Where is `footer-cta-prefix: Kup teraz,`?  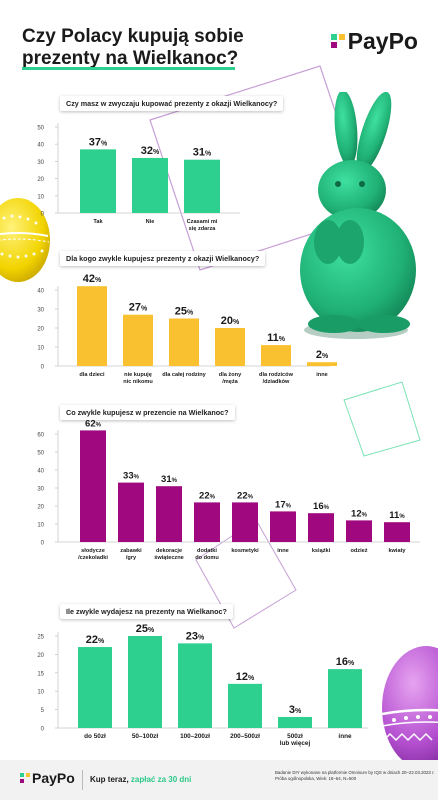 footer-cta-prefix: Kup teraz, is located at coordinates (110, 779).